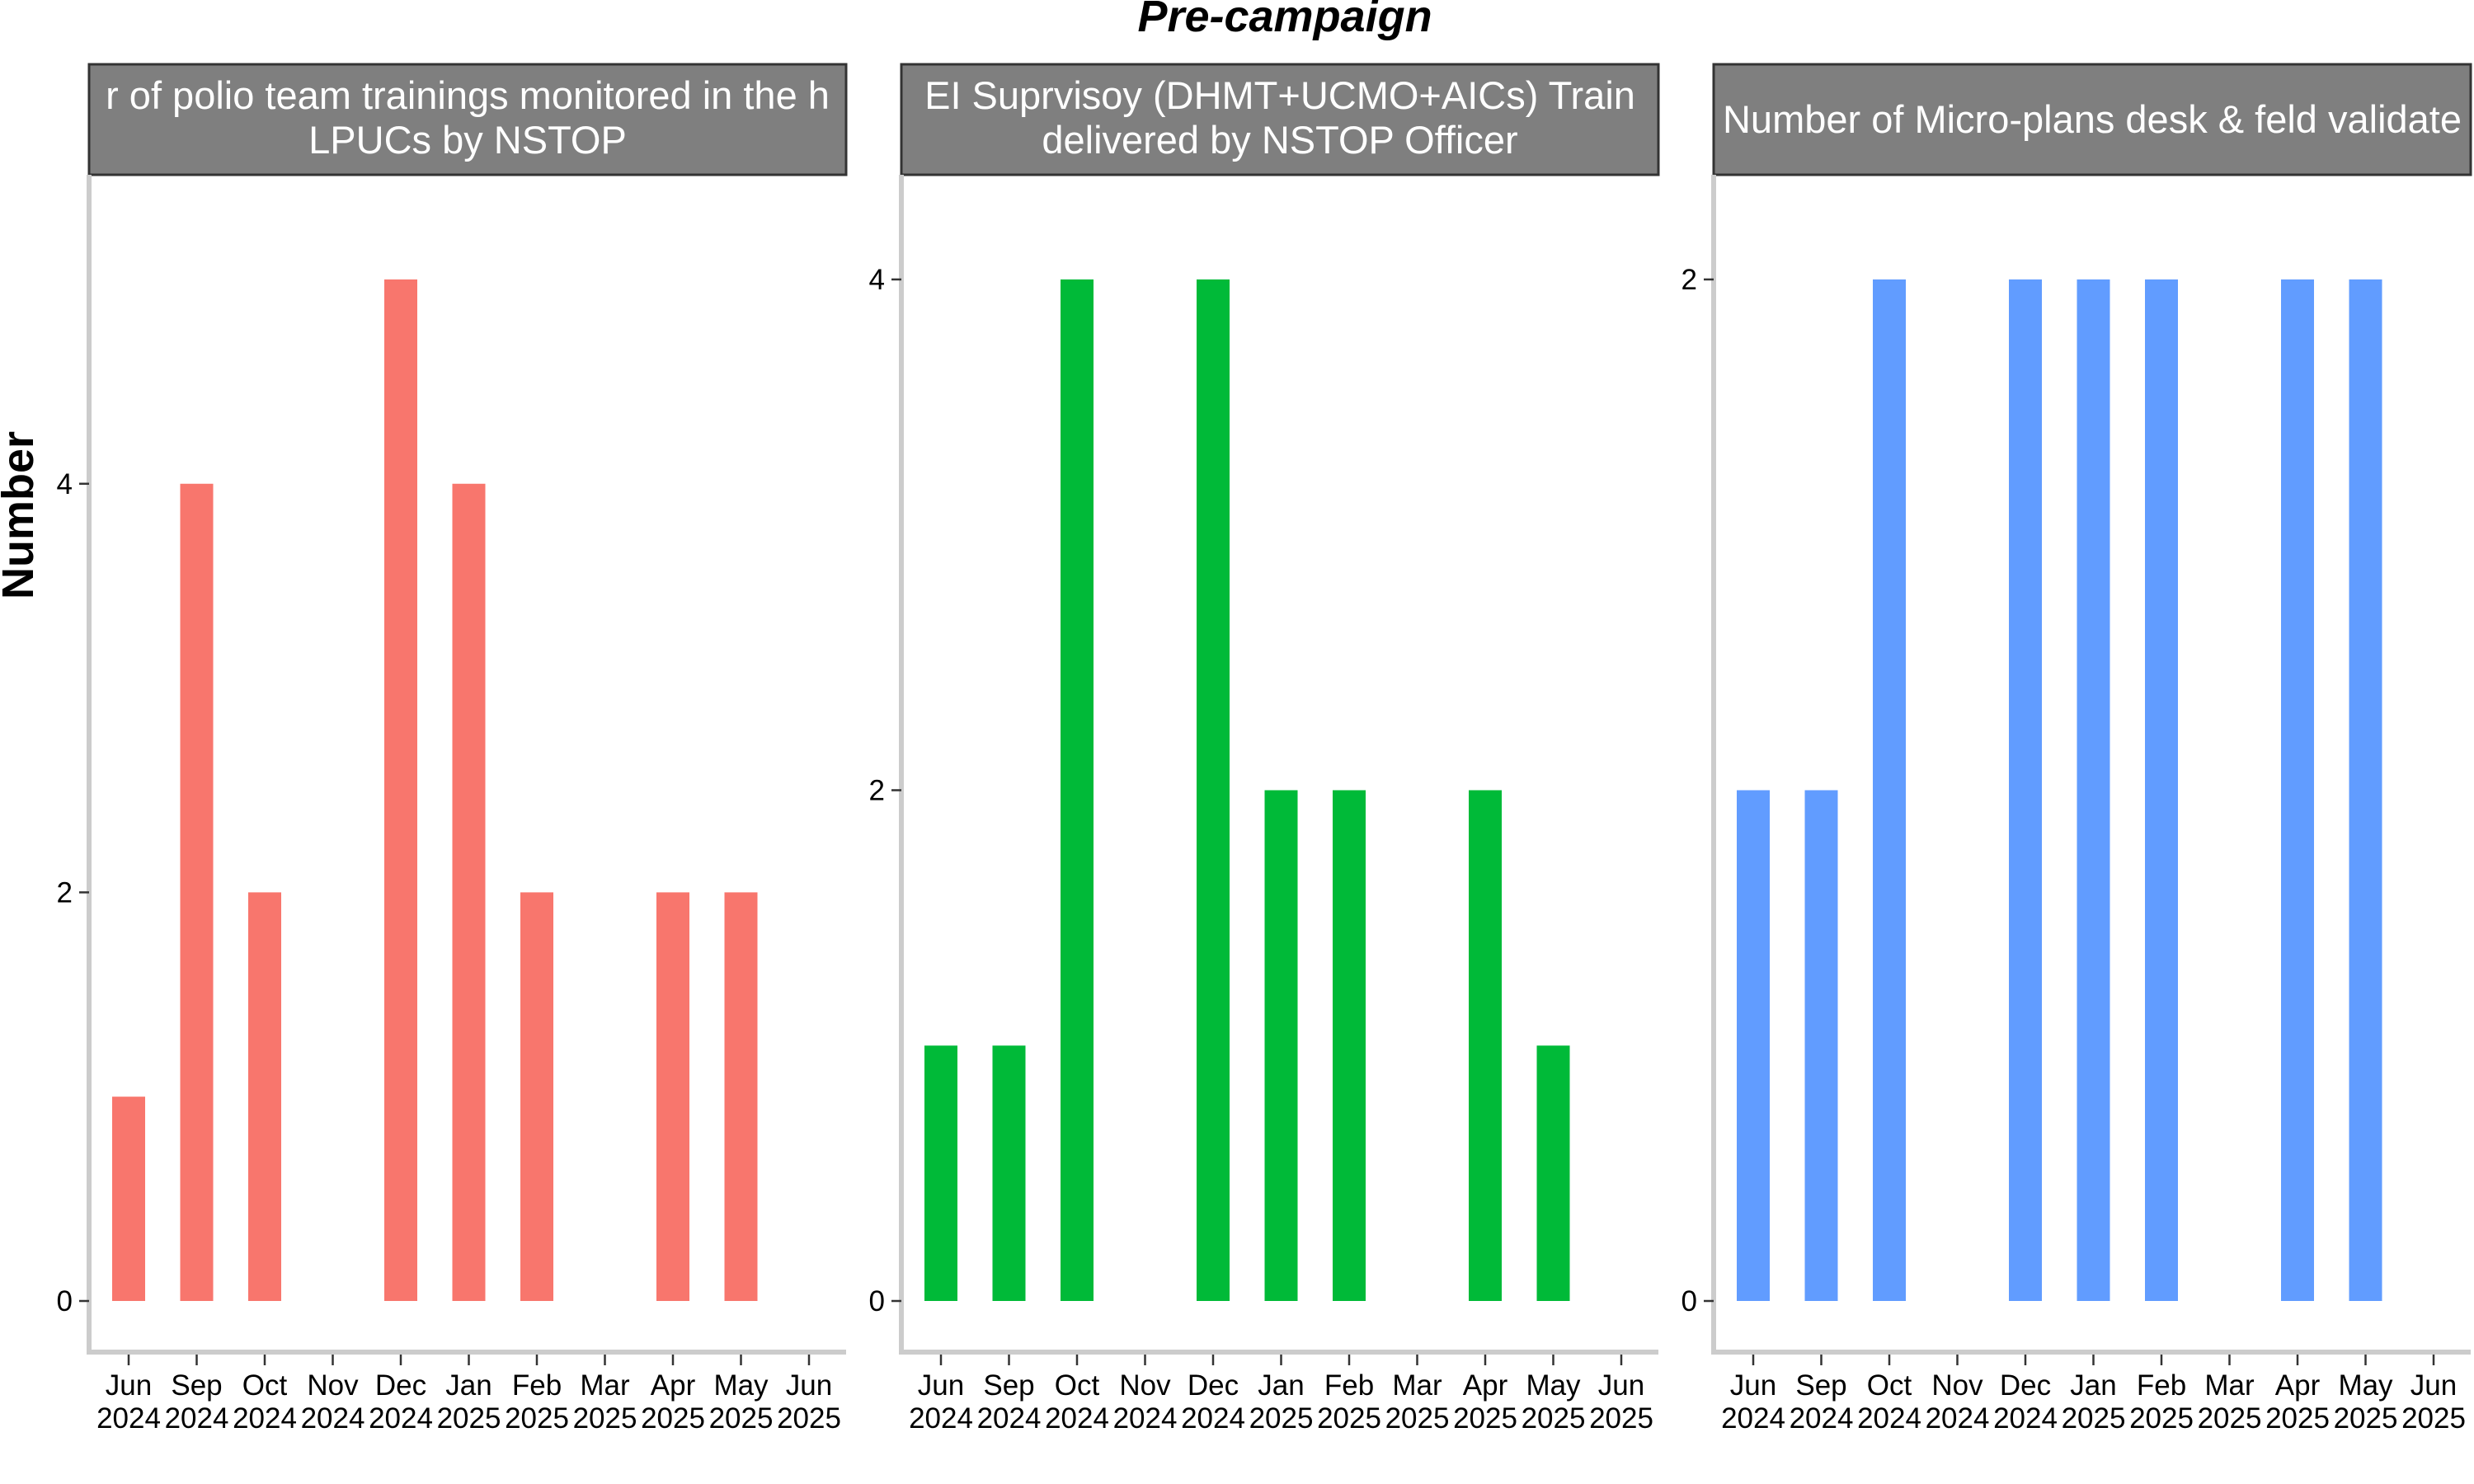 The height and width of the screenshot is (1484, 2474). I want to click on panel-title-line: LPUCs by NSTOP, so click(467, 140).